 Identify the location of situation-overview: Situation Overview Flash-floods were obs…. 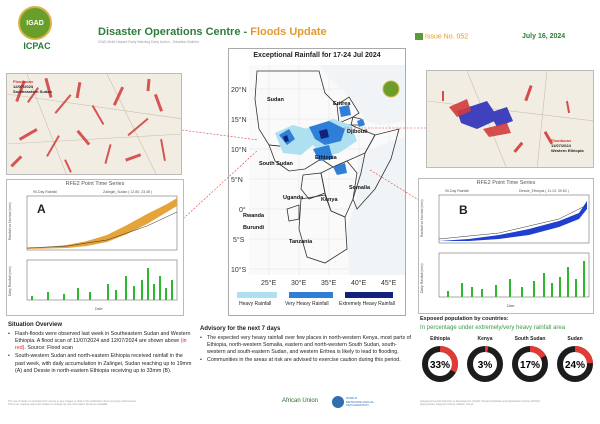
(101, 349).